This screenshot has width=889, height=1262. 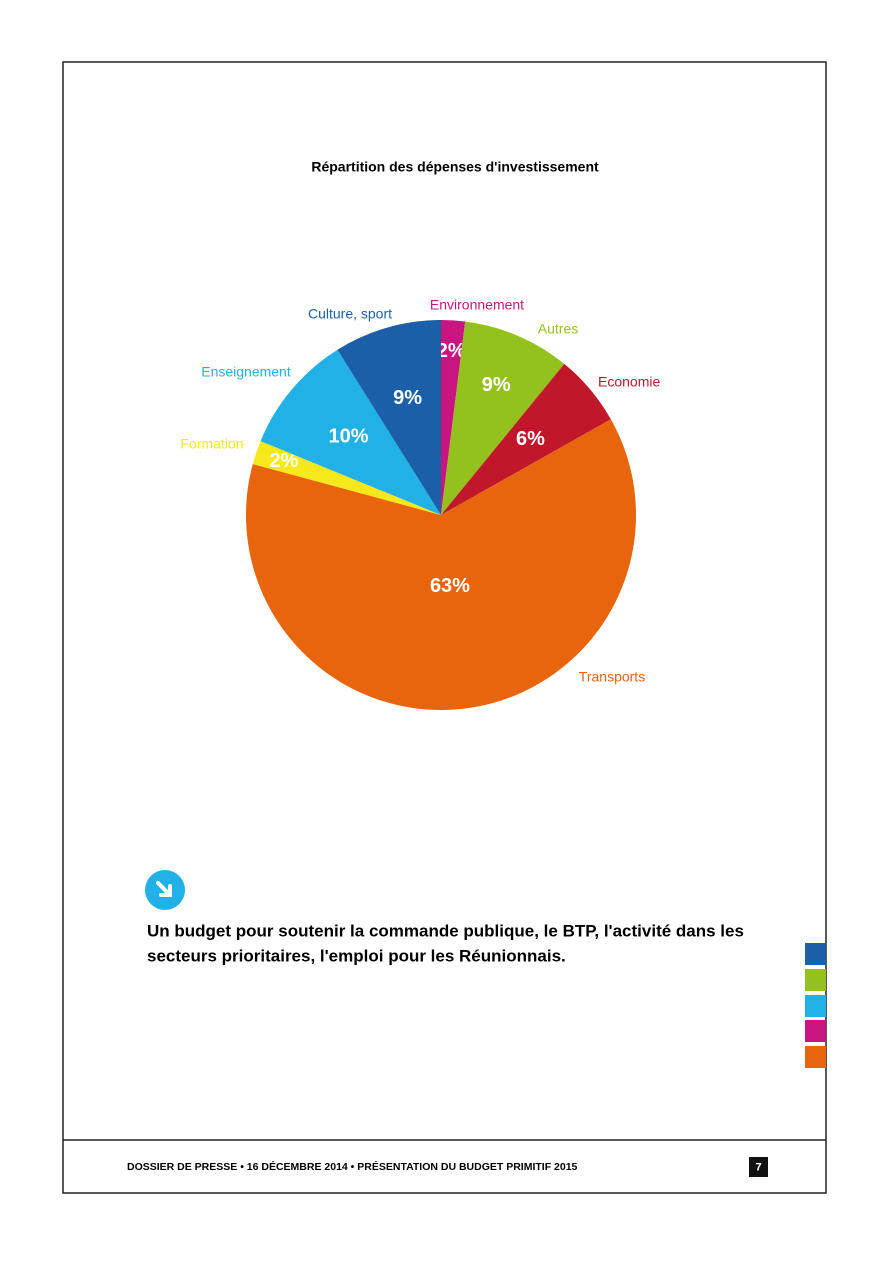 I want to click on value-label: 6%, so click(x=530, y=439).